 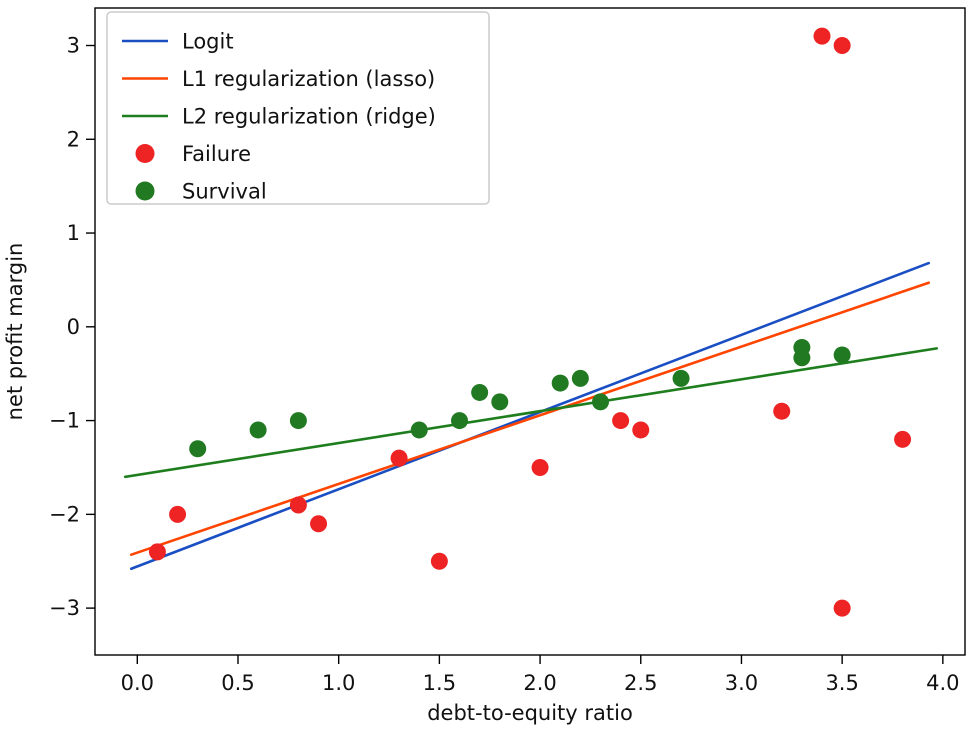 I want to click on y-tick-label: 0, so click(x=73, y=327).